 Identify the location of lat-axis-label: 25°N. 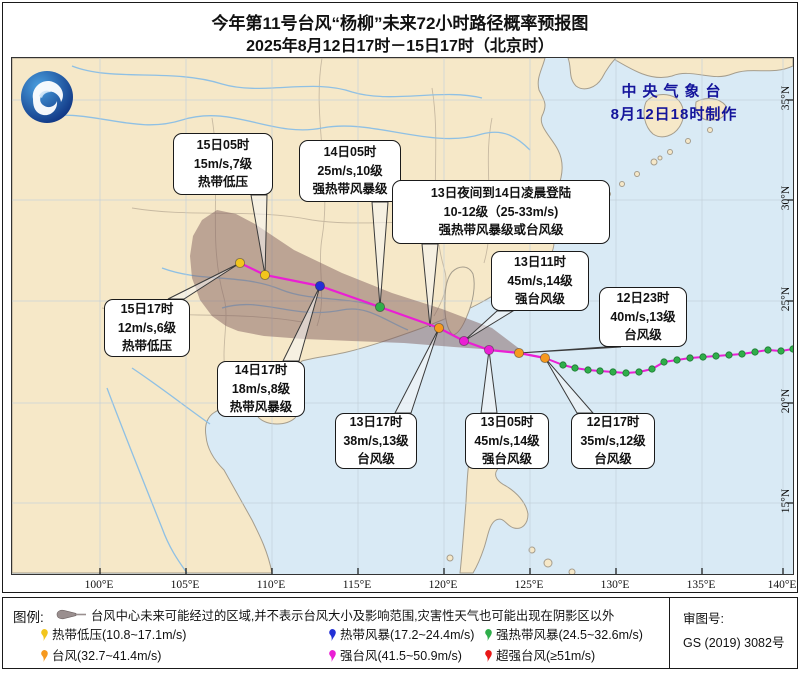
(786, 299).